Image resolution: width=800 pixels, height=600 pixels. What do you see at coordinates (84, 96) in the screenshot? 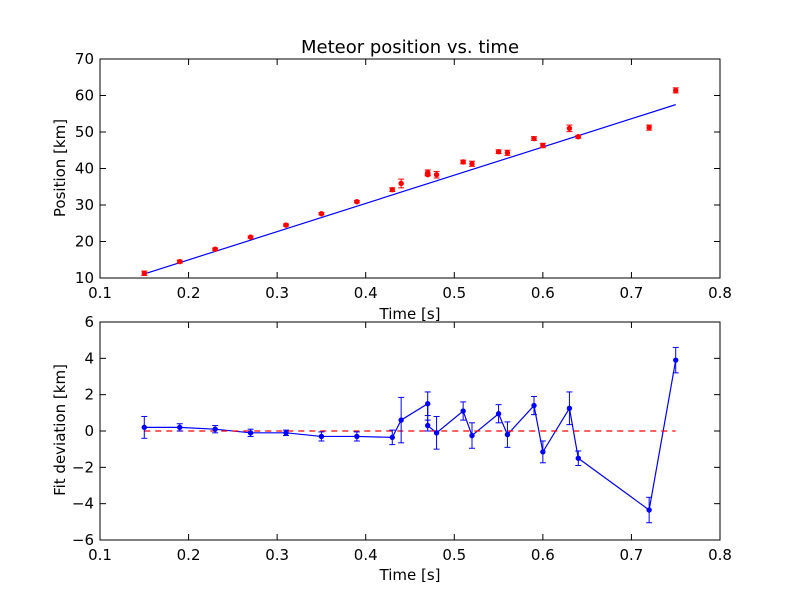
I see `top-y-tick-label: 60` at bounding box center [84, 96].